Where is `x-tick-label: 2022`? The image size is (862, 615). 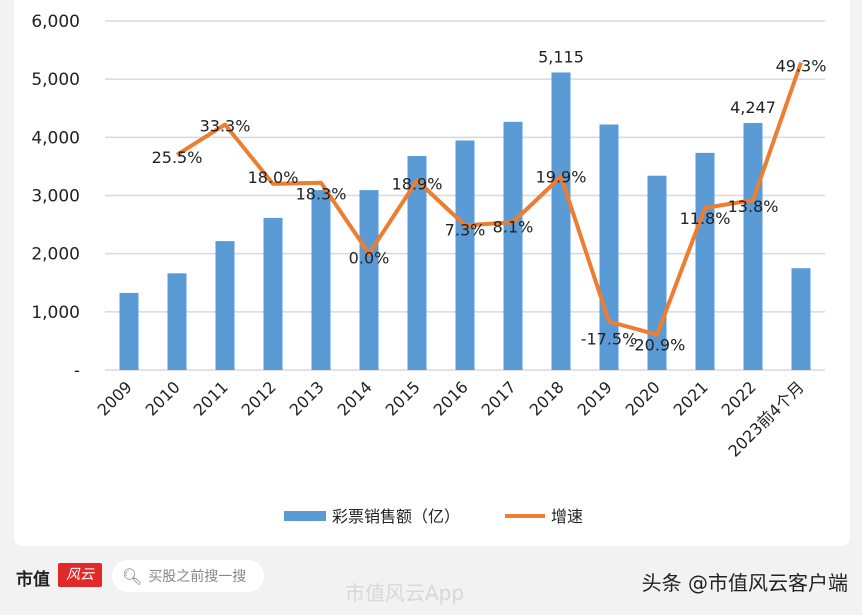 x-tick-label: 2022 is located at coordinates (739, 398).